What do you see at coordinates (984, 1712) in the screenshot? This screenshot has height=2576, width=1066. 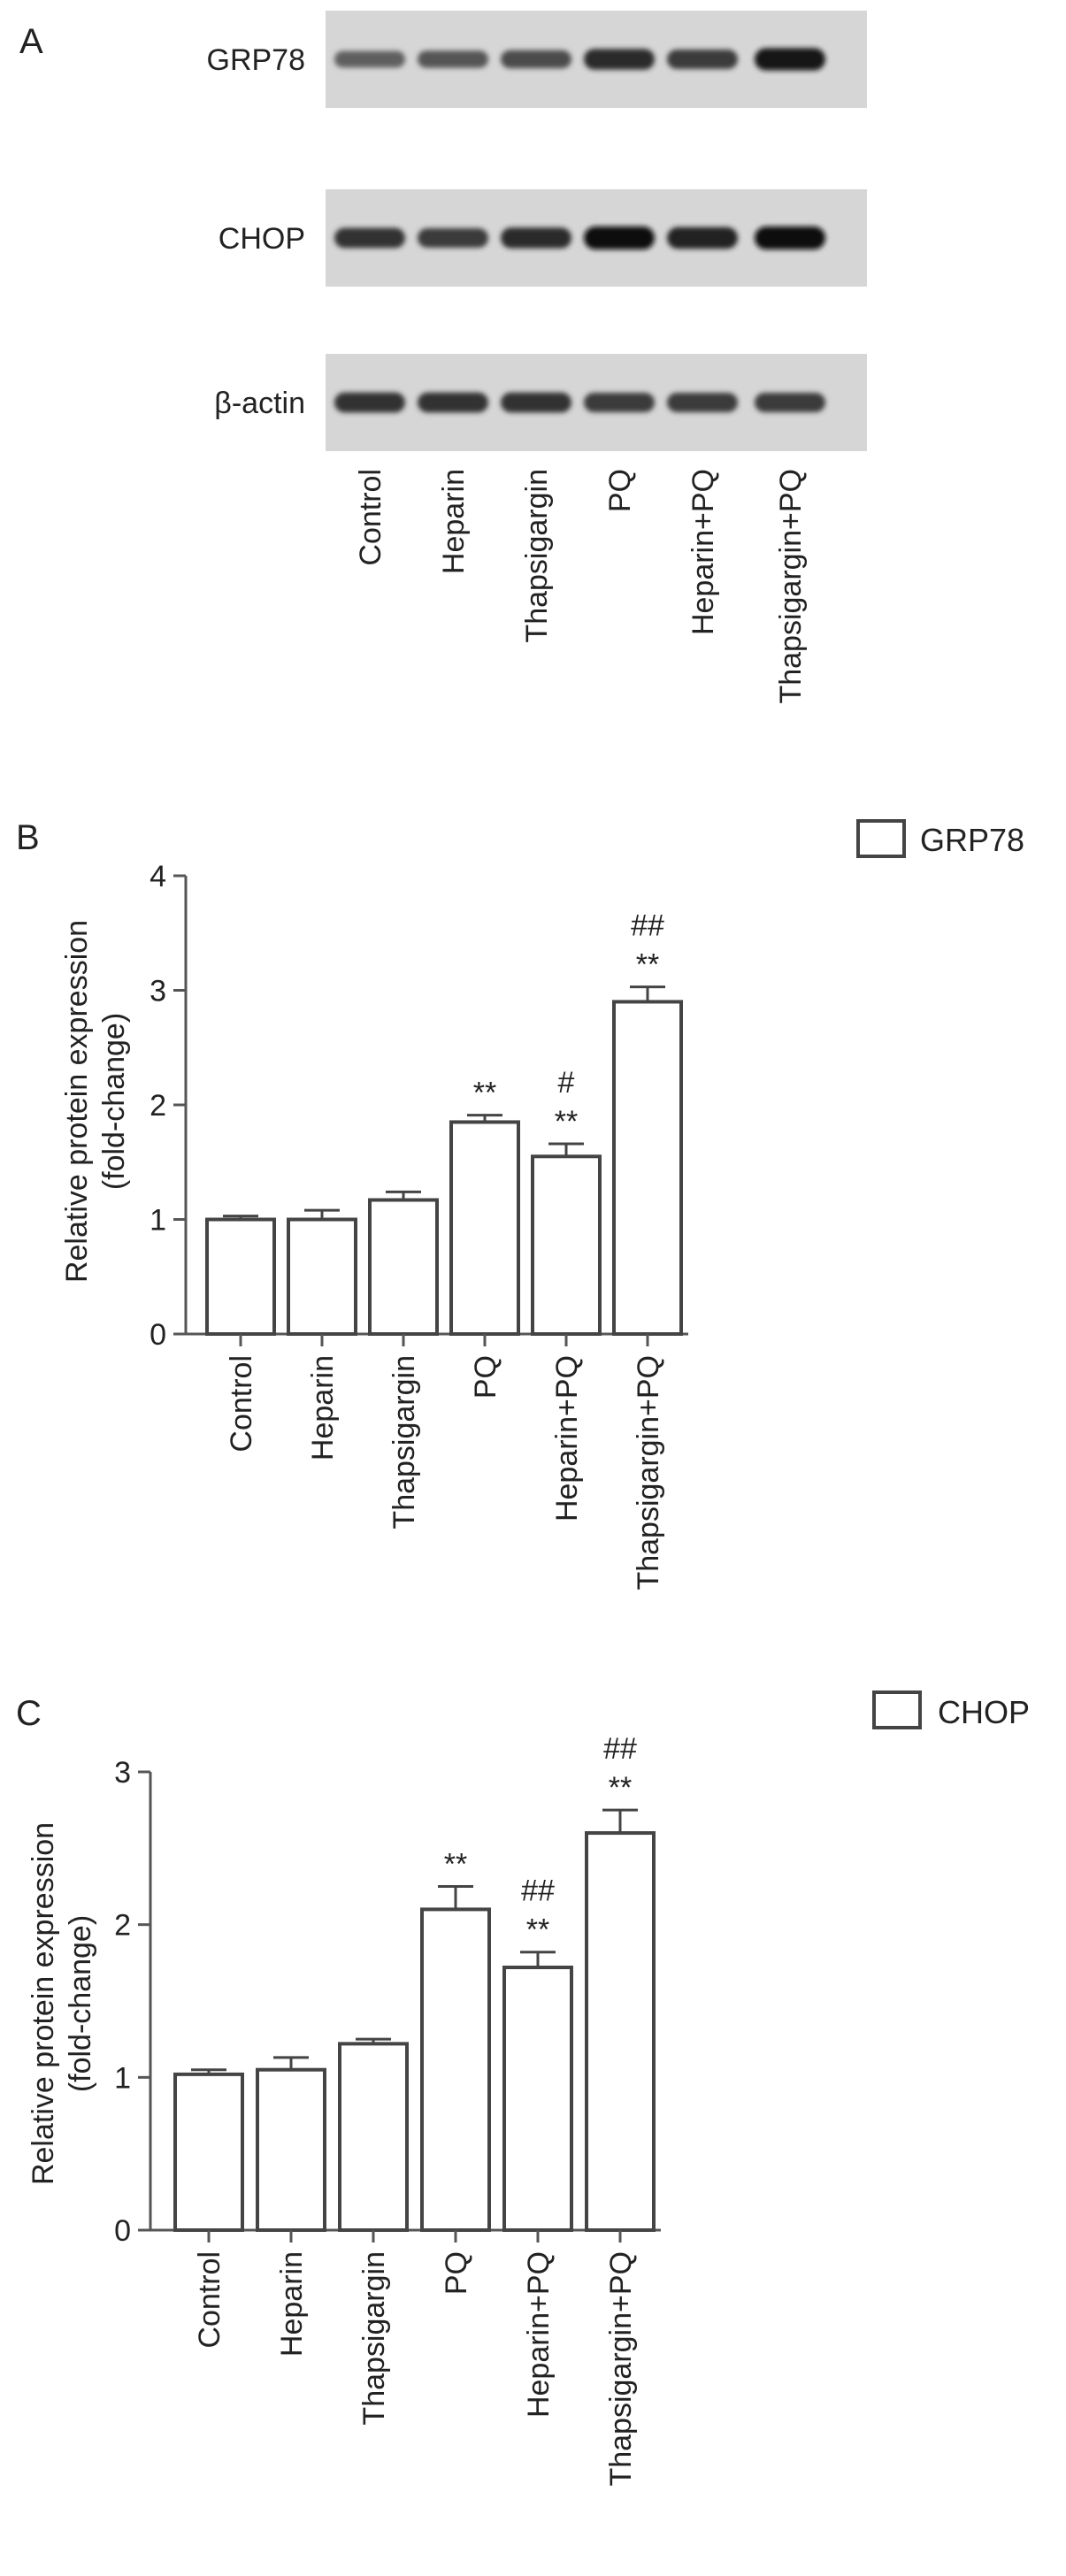 I see `legend-label-chop: CHOP` at bounding box center [984, 1712].